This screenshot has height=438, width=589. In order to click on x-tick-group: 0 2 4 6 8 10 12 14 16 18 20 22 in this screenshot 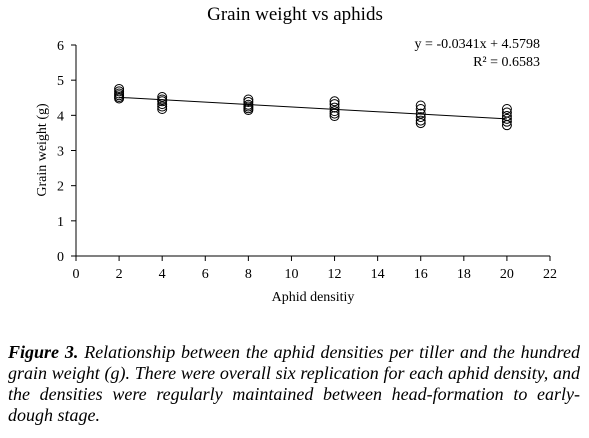, I will do `click(315, 269)`.